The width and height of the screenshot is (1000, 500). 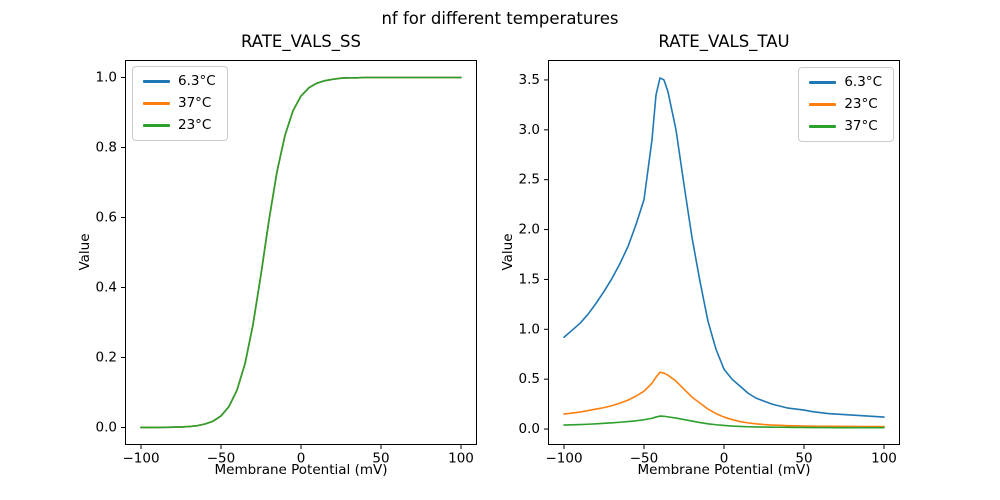 I want to click on series-line-23°C, so click(x=724, y=399).